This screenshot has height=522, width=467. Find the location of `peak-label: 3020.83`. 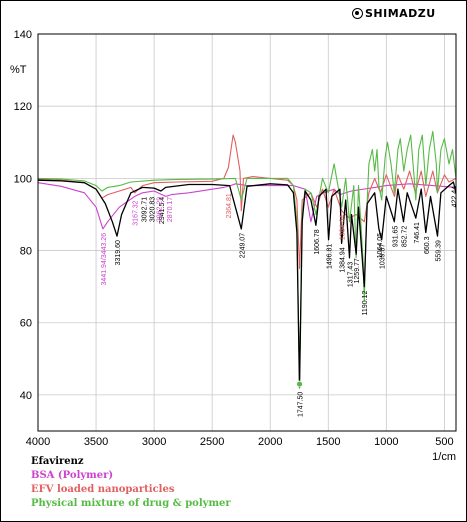

peak-label: 3020.83 is located at coordinates (153, 209).